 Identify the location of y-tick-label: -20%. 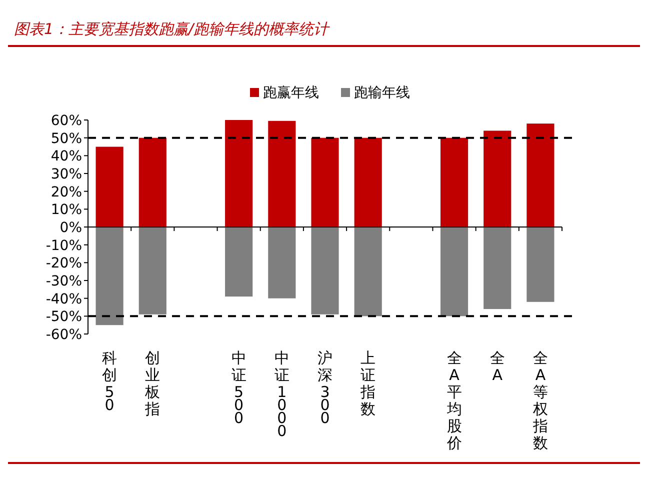
(64, 264).